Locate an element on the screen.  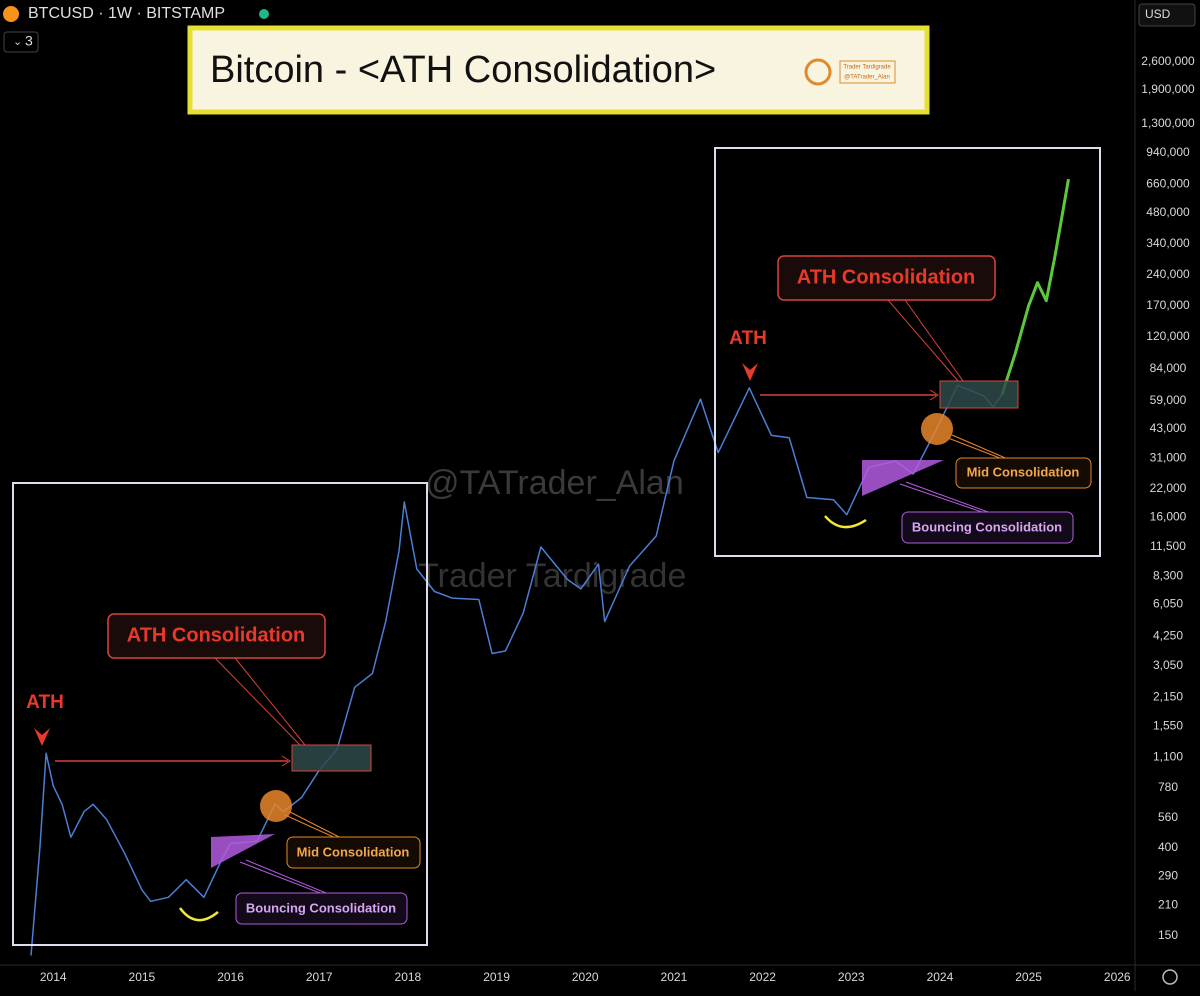
y-tick-label: 560 is located at coordinates (1168, 817).